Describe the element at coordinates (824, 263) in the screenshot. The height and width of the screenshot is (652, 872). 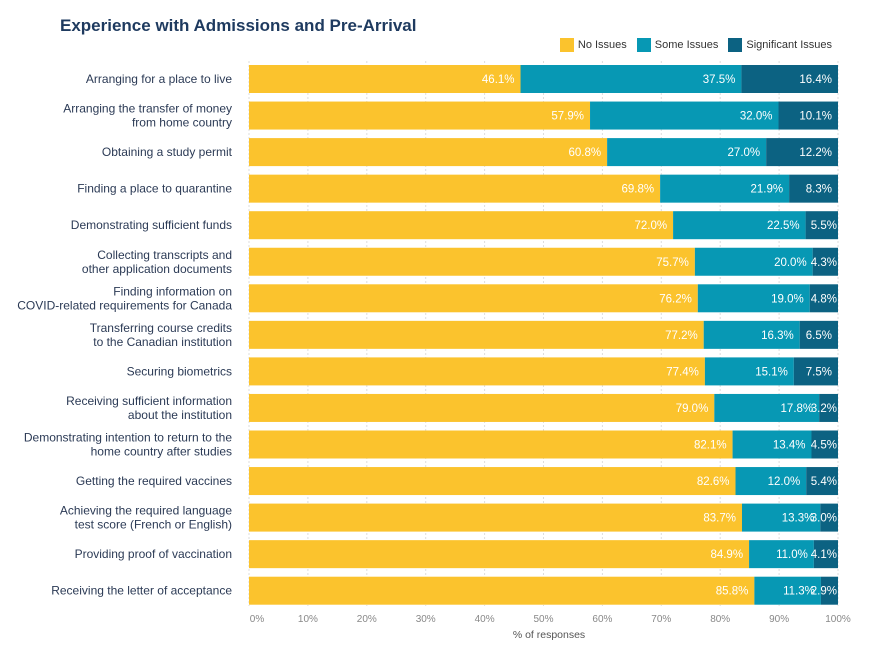
I see `value-label: 4.3%` at that location.